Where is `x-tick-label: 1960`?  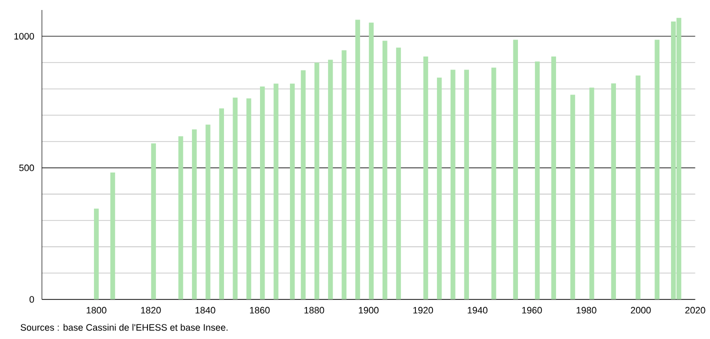
x-tick-label: 1960 is located at coordinates (532, 310).